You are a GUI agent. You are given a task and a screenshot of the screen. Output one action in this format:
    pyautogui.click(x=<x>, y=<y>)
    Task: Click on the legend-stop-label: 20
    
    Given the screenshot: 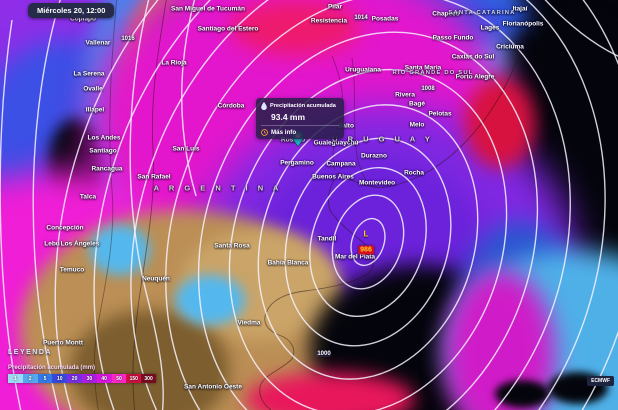 What is the action you would take?
    pyautogui.click(x=74, y=378)
    